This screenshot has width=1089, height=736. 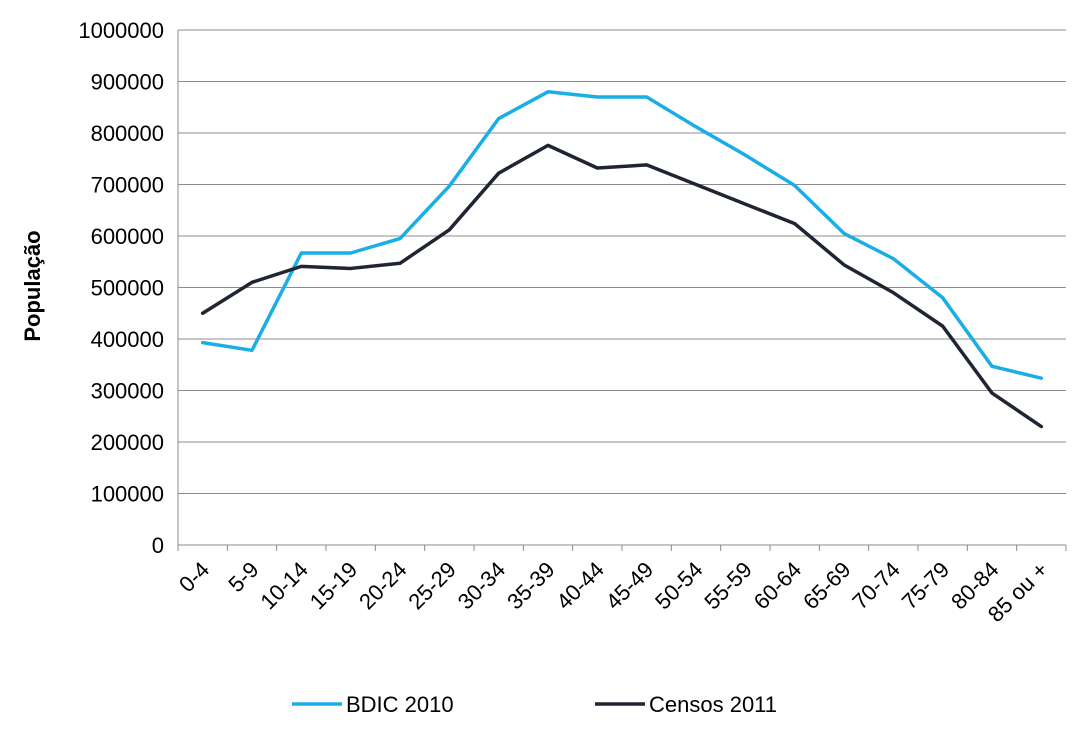 I want to click on y-tick-label: 800000, so click(x=127, y=133).